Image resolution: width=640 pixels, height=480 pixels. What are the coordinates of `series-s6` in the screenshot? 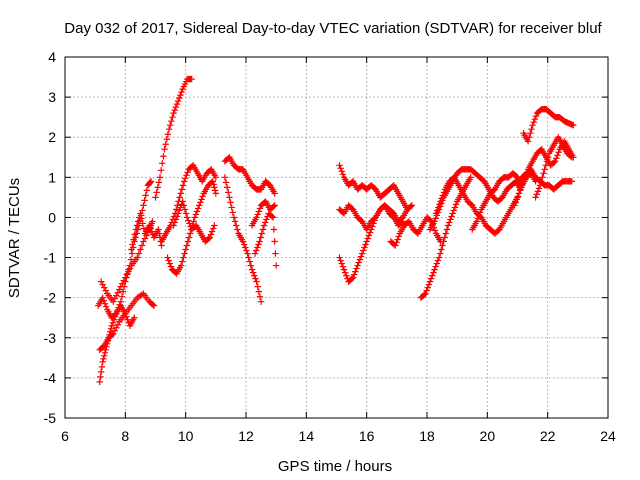 It's located at (173, 138).